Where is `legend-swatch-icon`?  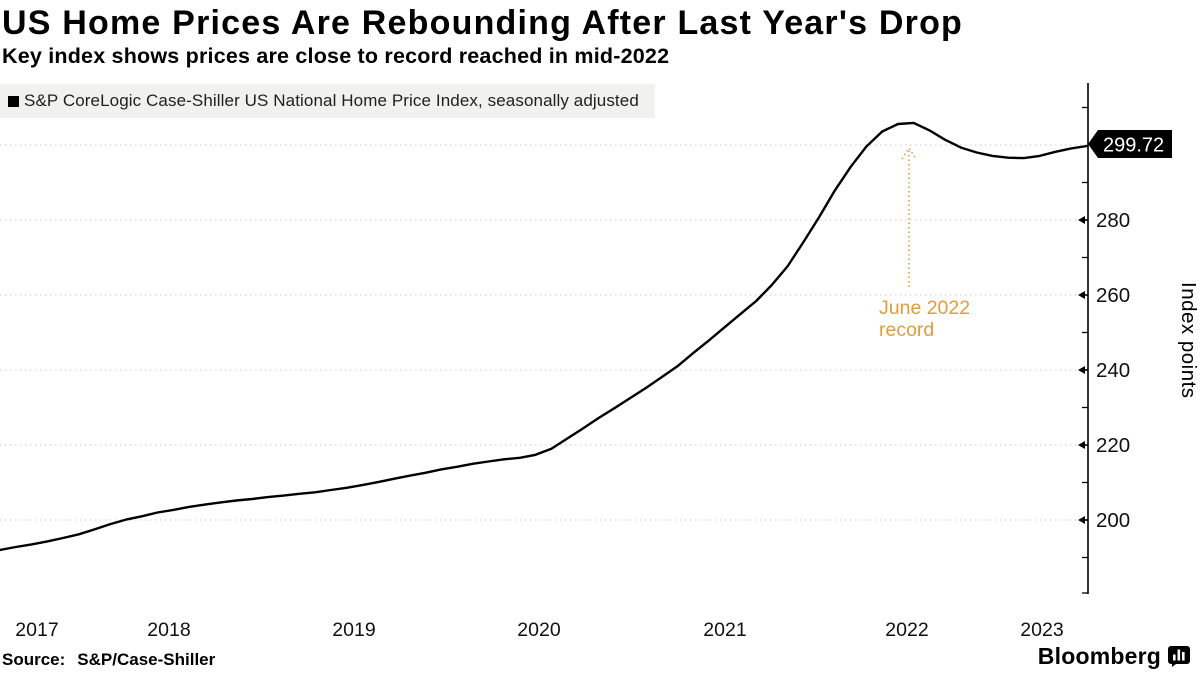 legend-swatch-icon is located at coordinates (13, 101).